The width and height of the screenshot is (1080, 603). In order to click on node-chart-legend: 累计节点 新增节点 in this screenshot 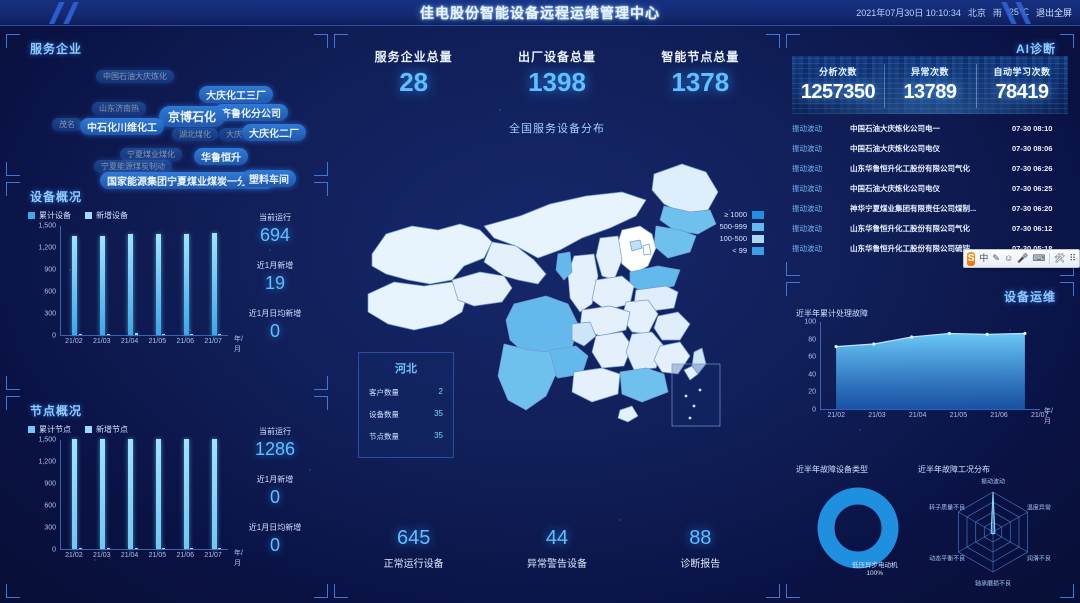, I will do `click(78, 429)`.